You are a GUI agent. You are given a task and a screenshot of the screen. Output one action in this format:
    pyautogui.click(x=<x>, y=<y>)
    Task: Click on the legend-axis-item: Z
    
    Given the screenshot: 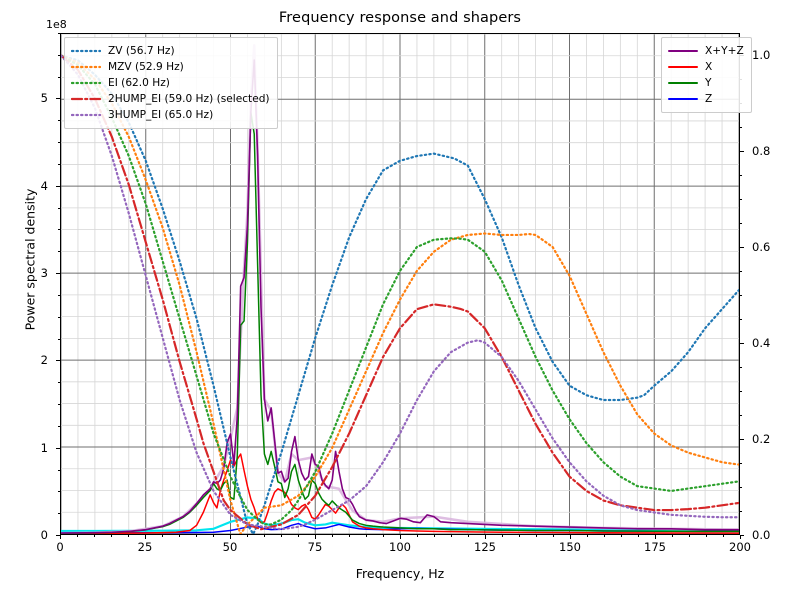 What is the action you would take?
    pyautogui.click(x=706, y=99)
    